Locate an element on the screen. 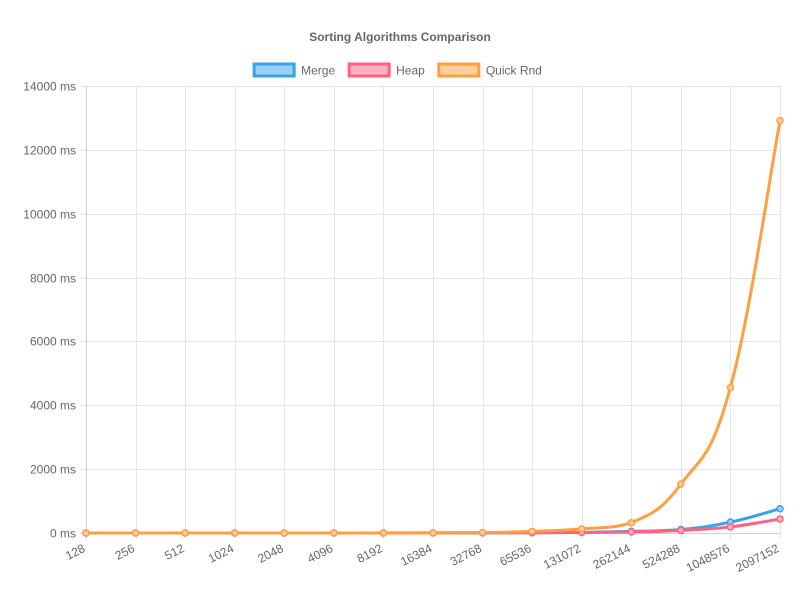 This screenshot has width=800, height=600. x-tick-label: 524288 is located at coordinates (661, 556).